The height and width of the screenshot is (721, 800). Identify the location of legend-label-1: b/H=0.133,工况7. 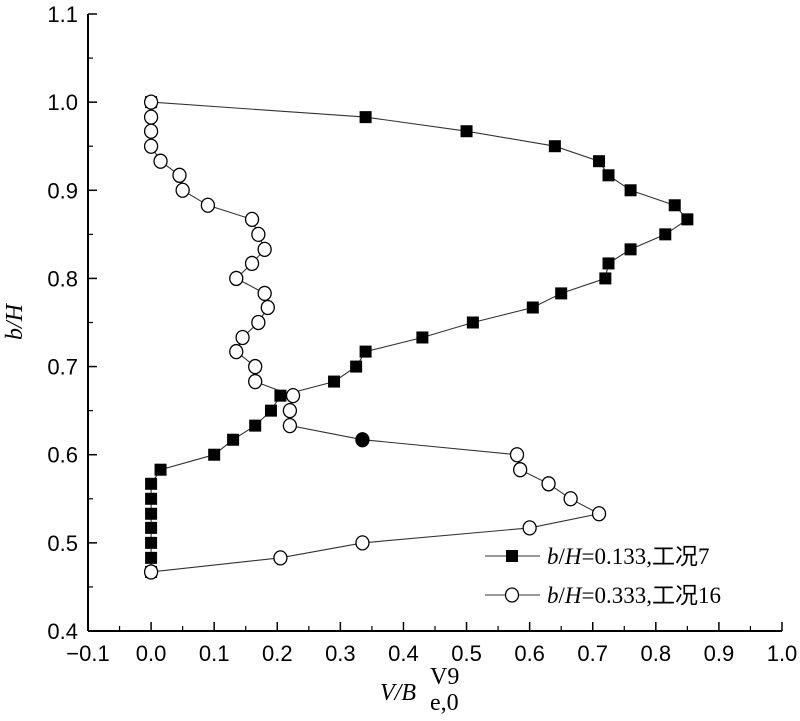
(628, 556).